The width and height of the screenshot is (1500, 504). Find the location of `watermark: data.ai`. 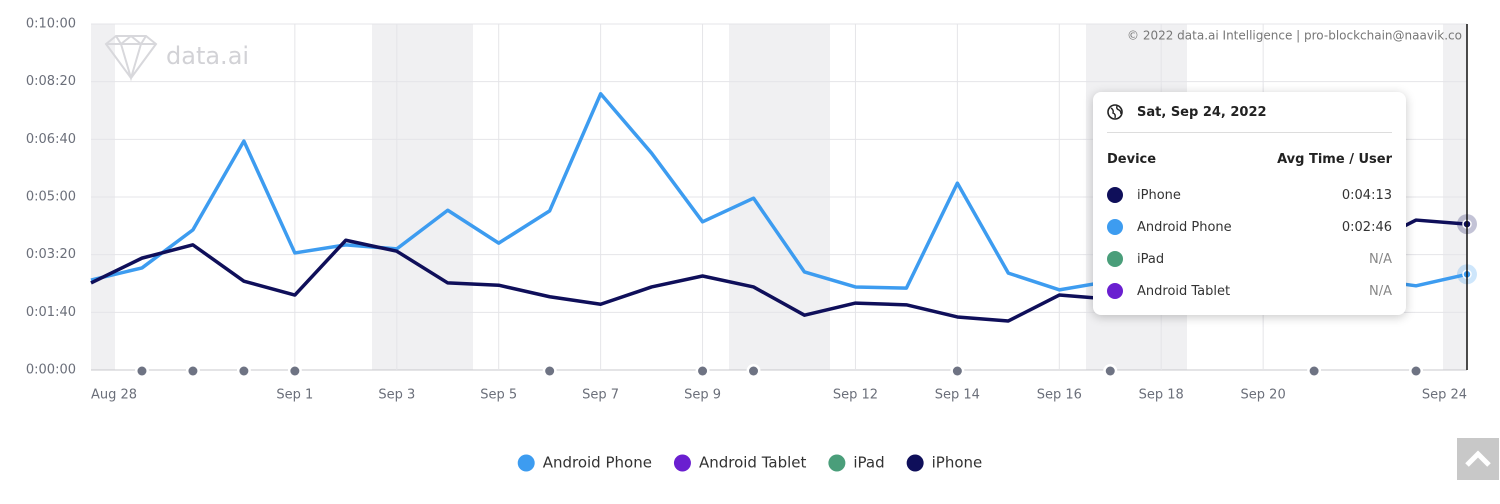

watermark: data.ai is located at coordinates (207, 56).